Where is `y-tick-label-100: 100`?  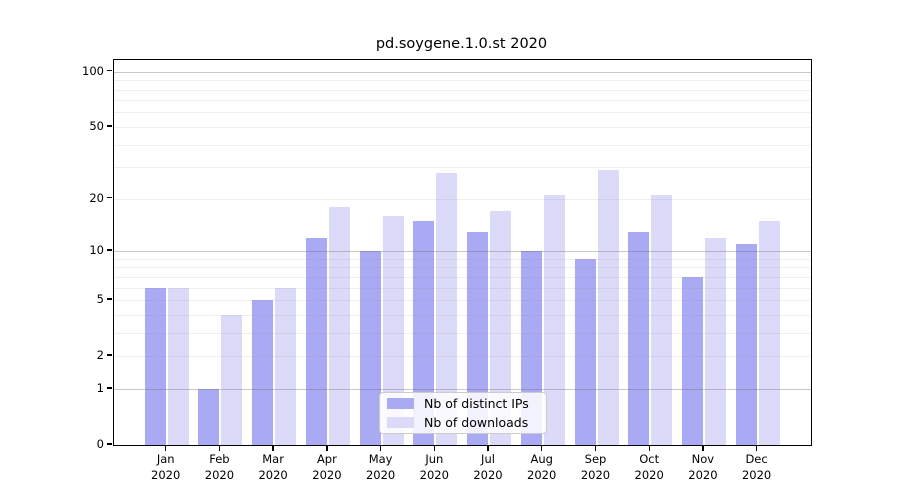
y-tick-label-100: 100 is located at coordinates (93, 70).